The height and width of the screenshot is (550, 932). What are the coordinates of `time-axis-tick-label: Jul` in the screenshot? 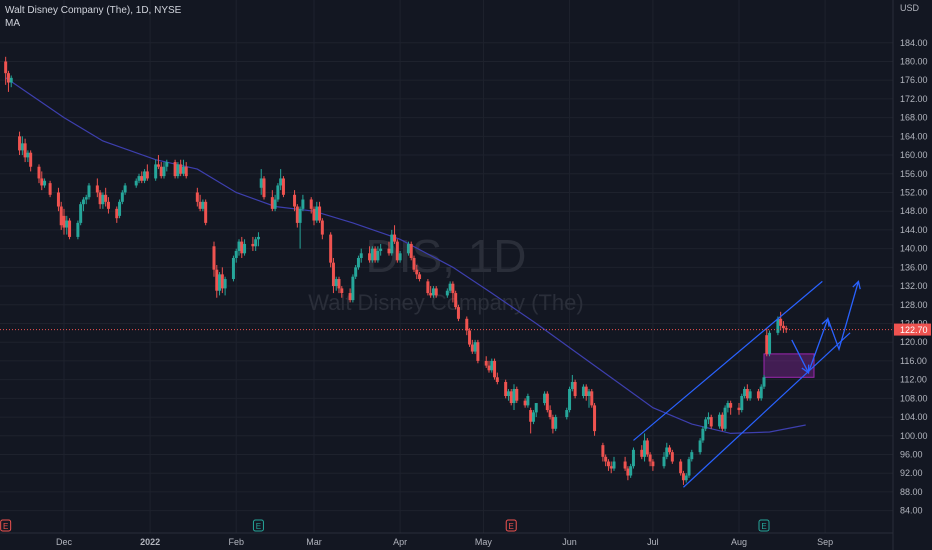 It's located at (653, 542).